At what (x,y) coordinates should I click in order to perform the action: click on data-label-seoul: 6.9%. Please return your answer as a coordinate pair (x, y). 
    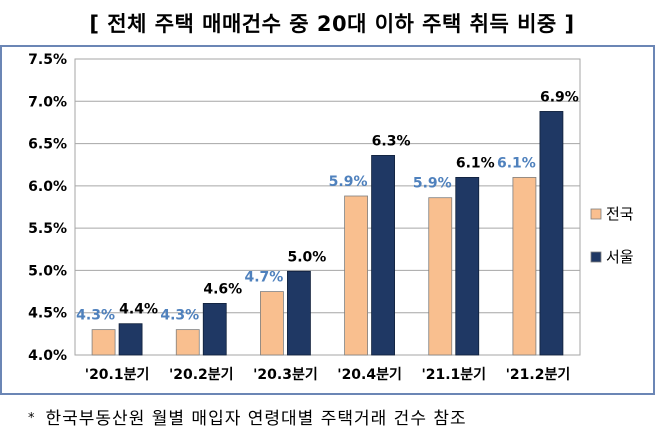
    Looking at the image, I should click on (559, 97).